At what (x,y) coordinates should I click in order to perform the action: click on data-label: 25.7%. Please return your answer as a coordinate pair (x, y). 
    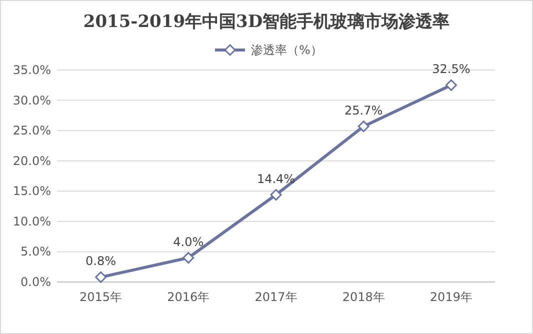
    Looking at the image, I should click on (363, 110).